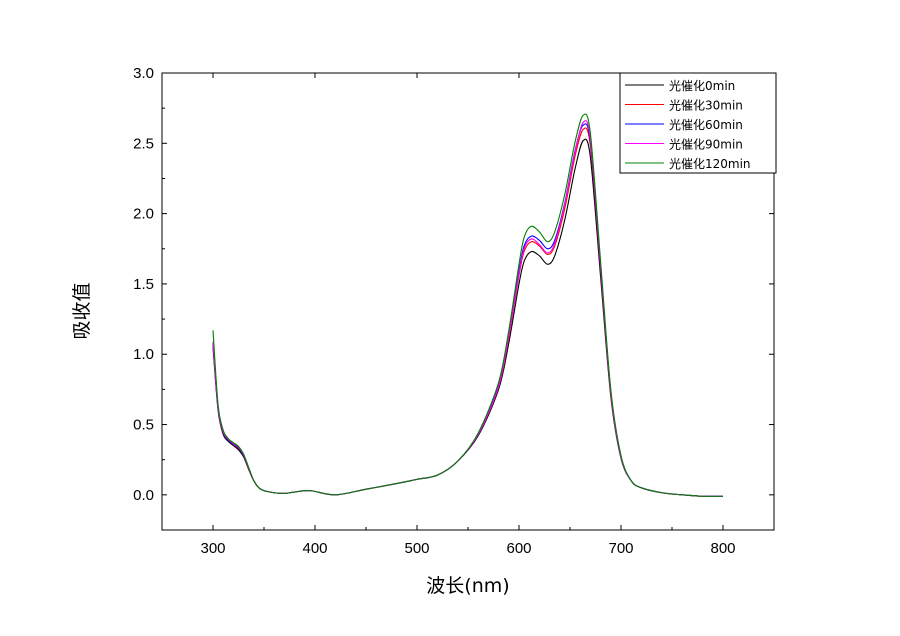 The width and height of the screenshot is (900, 636). Describe the element at coordinates (143, 425) in the screenshot. I see `y-tick-label: 0.5` at that location.